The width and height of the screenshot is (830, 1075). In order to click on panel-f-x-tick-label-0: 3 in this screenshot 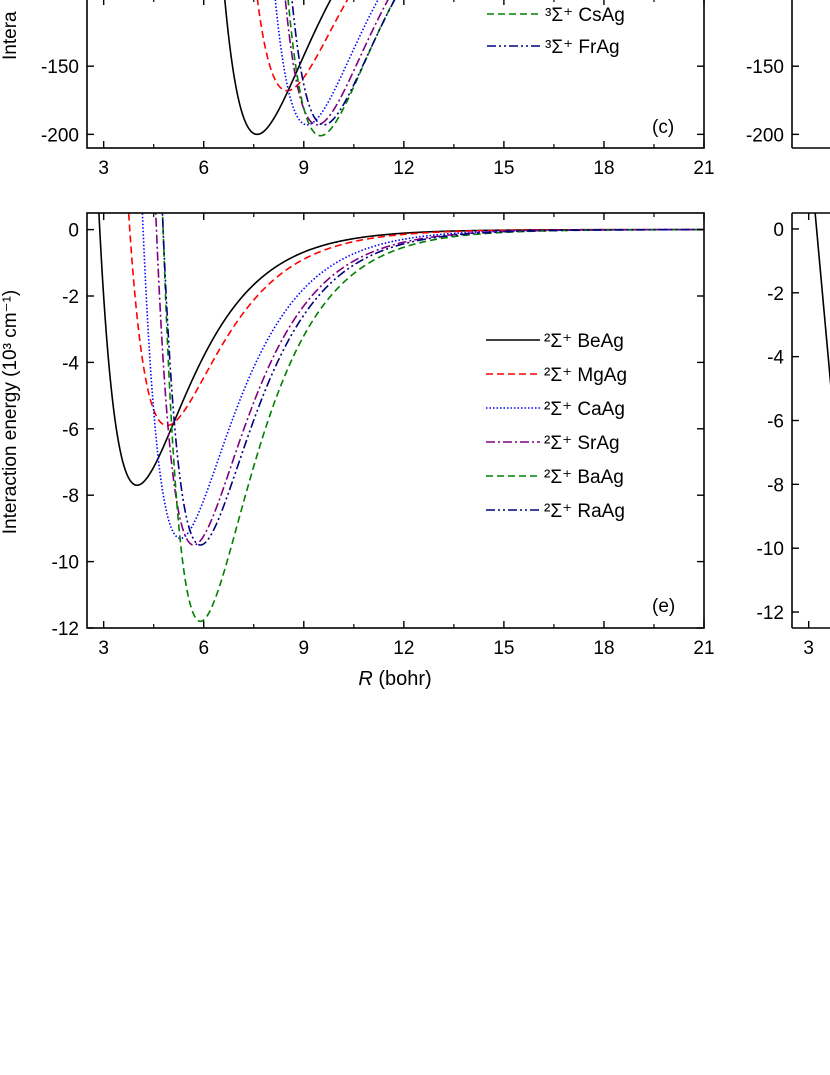, I will do `click(808, 648)`.